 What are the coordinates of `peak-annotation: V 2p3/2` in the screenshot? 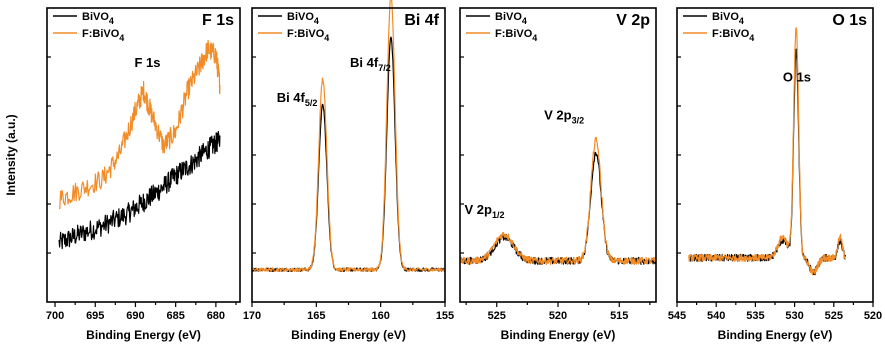 It's located at (564, 117).